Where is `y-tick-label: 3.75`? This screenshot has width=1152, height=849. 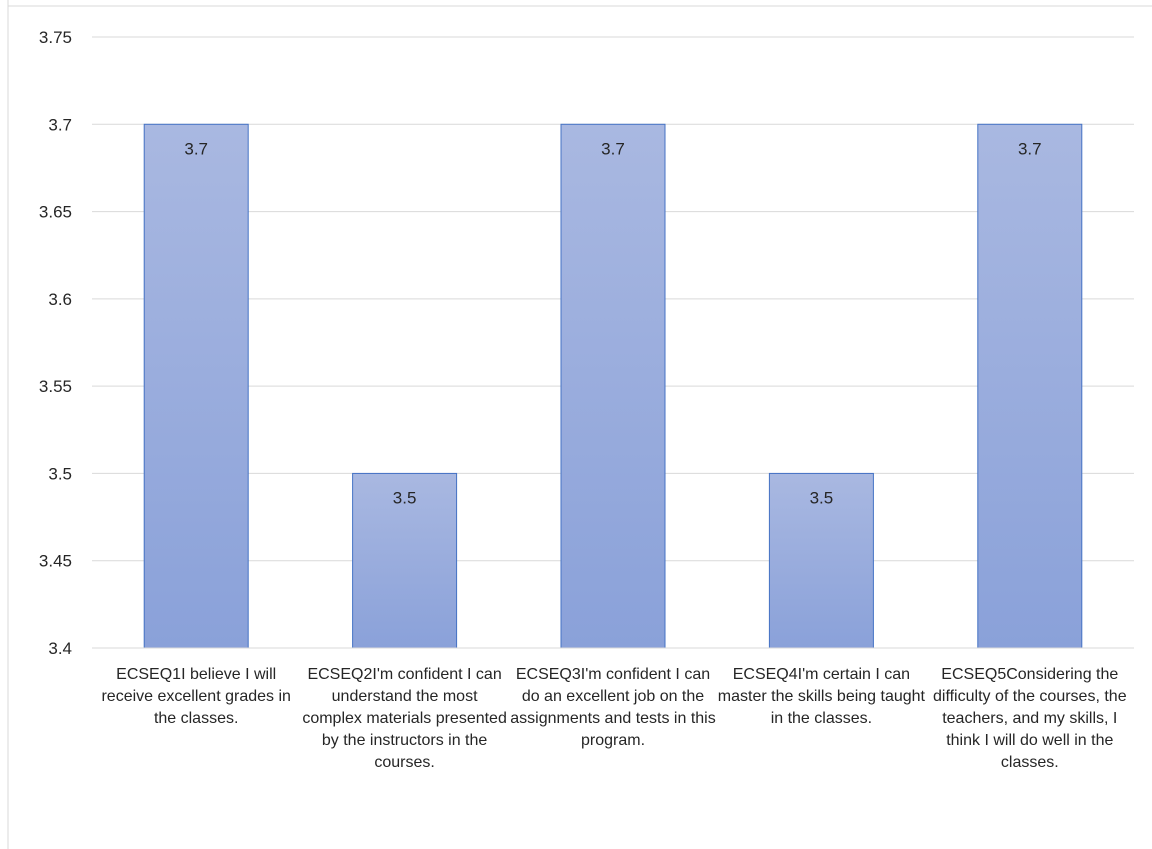
y-tick-label: 3.75 is located at coordinates (55, 37).